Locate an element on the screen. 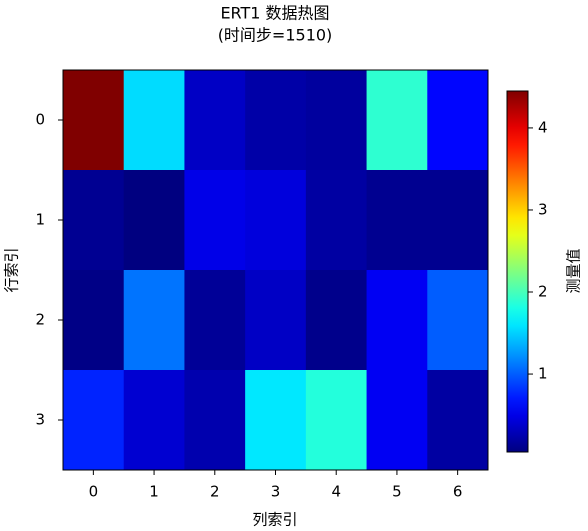  chart-title: ERT1 数据热图 is located at coordinates (274, 13).